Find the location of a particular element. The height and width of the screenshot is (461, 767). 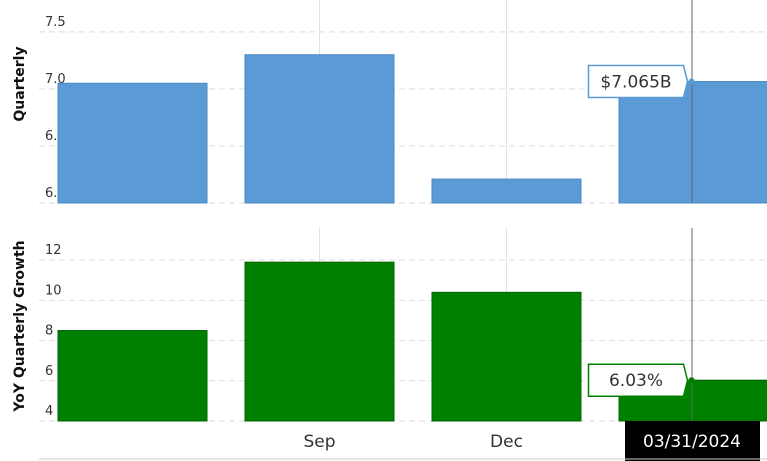

tooltip: $7.065B is located at coordinates (641, 81).